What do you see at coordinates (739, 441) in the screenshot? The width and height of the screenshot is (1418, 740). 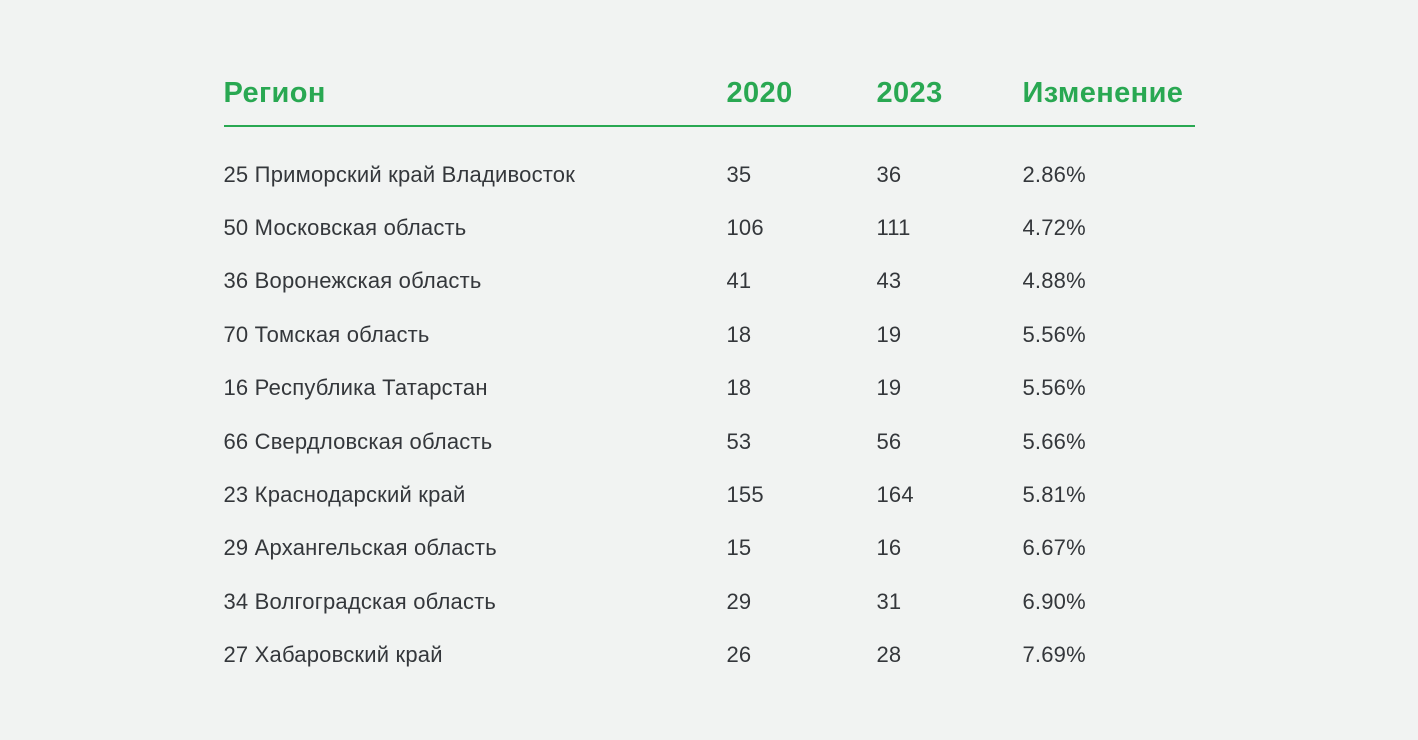 I see `value-2020-cell: 53` at bounding box center [739, 441].